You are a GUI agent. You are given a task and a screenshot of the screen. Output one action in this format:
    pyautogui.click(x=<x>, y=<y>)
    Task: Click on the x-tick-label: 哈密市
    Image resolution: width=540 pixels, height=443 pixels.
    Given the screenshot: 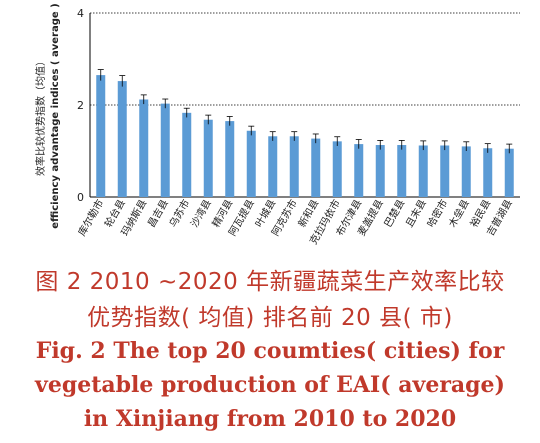 What is the action you would take?
    pyautogui.click(x=437, y=213)
    